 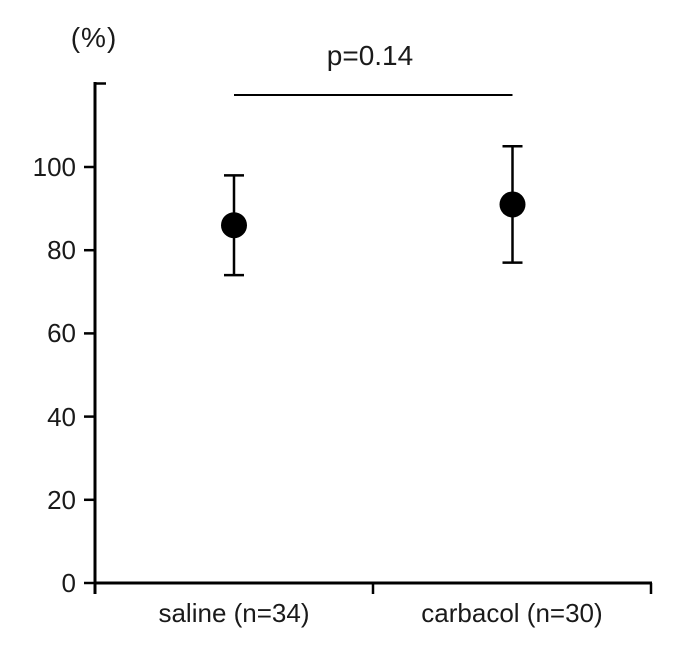 I want to click on y-tick-label-100: 100, so click(x=54, y=167).